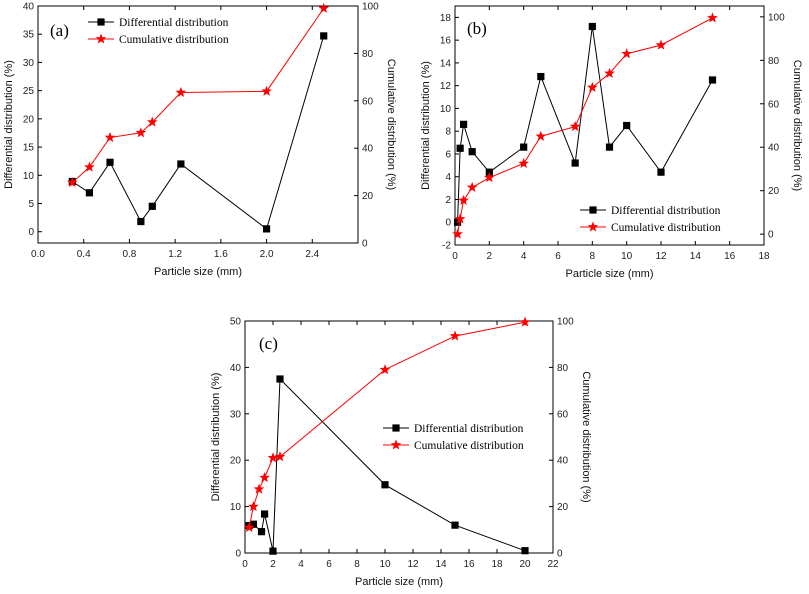 Image resolution: width=809 pixels, height=594 pixels. What do you see at coordinates (446, 246) in the screenshot?
I see `y-left-tick-label: -2` at bounding box center [446, 246].